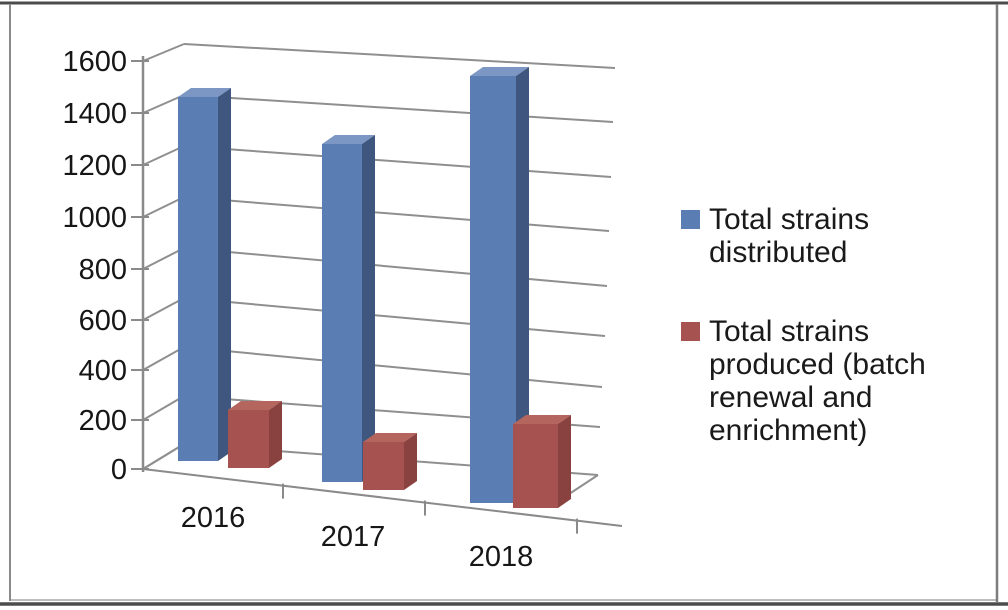  Describe the element at coordinates (103, 321) in the screenshot. I see `ytick-label-600: 600` at that location.